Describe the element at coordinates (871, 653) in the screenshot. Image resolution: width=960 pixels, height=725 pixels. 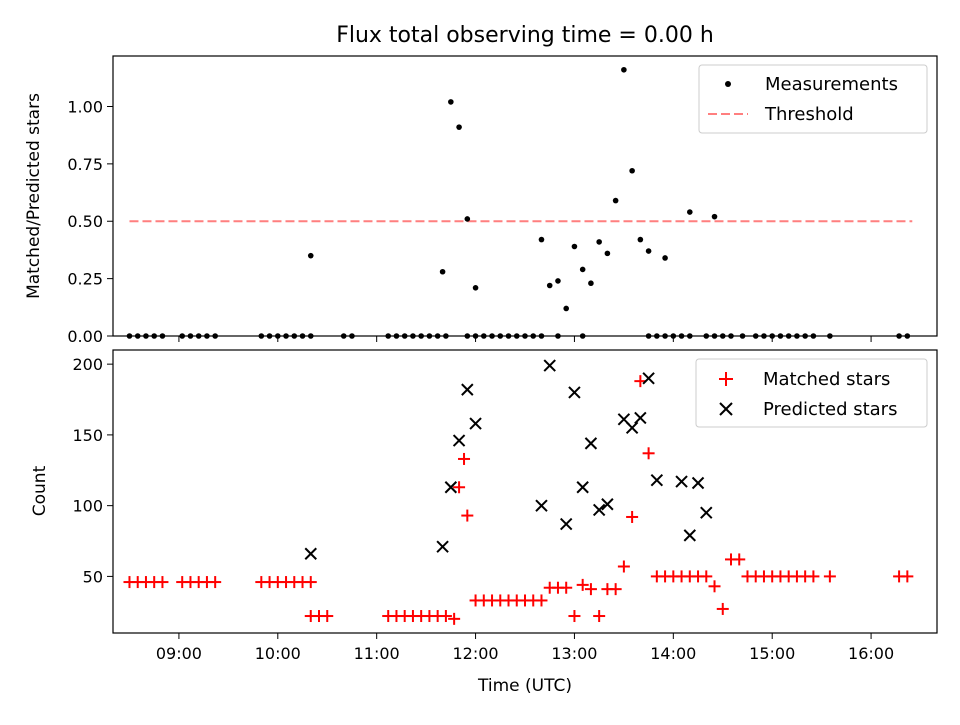
I see `x-tick-label: 16:00` at that location.